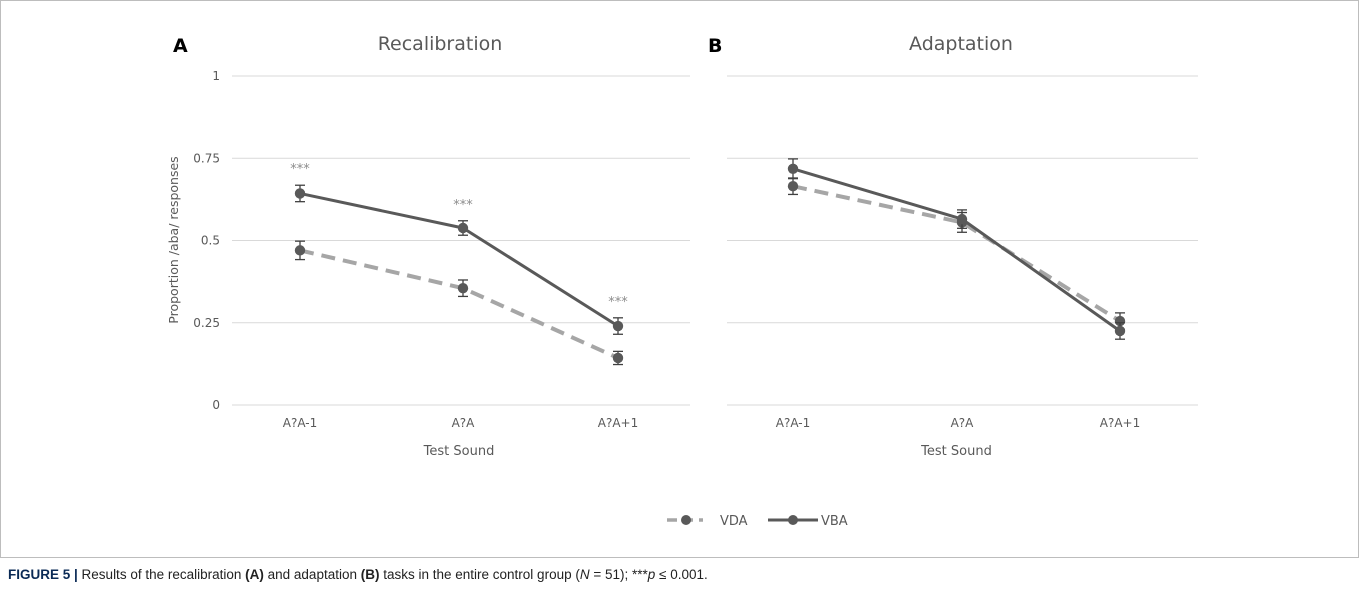  What do you see at coordinates (618, 574) in the screenshot?
I see `caption-text-4: = 51); ***` at bounding box center [618, 574].